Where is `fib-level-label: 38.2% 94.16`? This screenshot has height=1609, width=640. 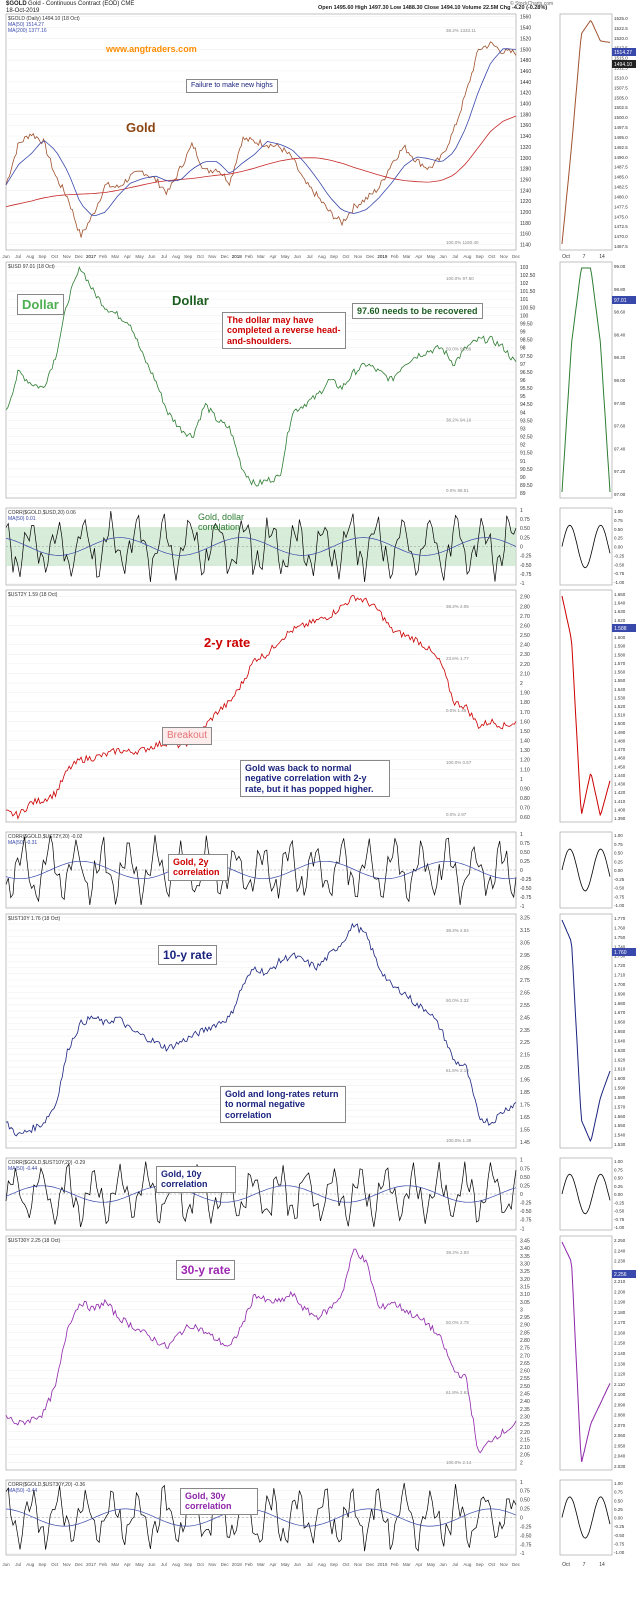 fib-level-label: 38.2% 94.16 is located at coordinates (459, 419).